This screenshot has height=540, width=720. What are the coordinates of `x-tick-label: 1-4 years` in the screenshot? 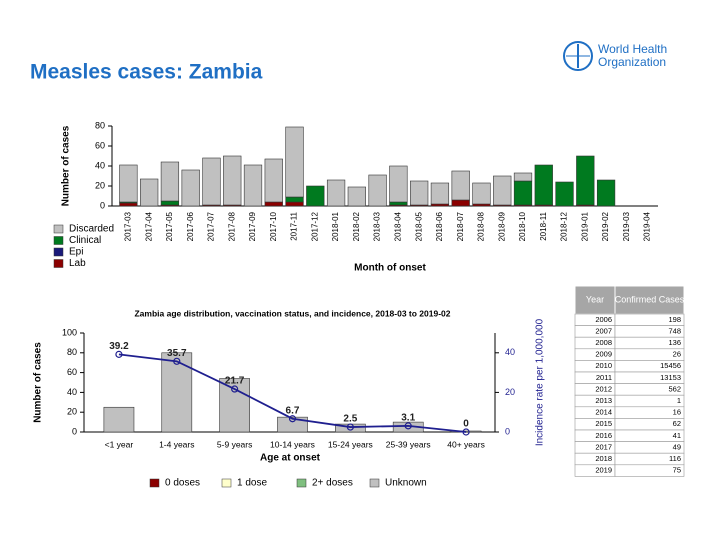 It's located at (176, 444).